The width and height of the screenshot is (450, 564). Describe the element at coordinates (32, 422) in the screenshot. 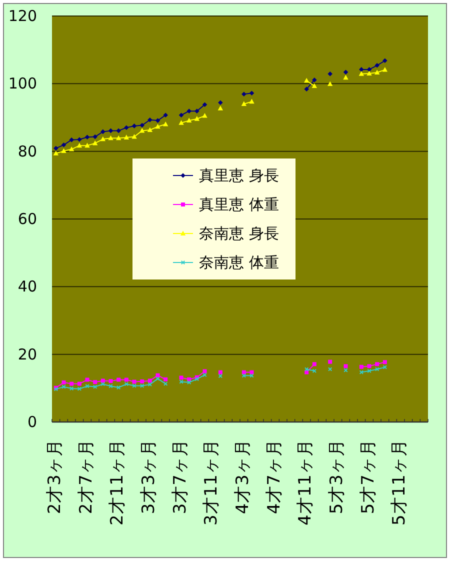

I see `y-tick-label: 0` at that location.